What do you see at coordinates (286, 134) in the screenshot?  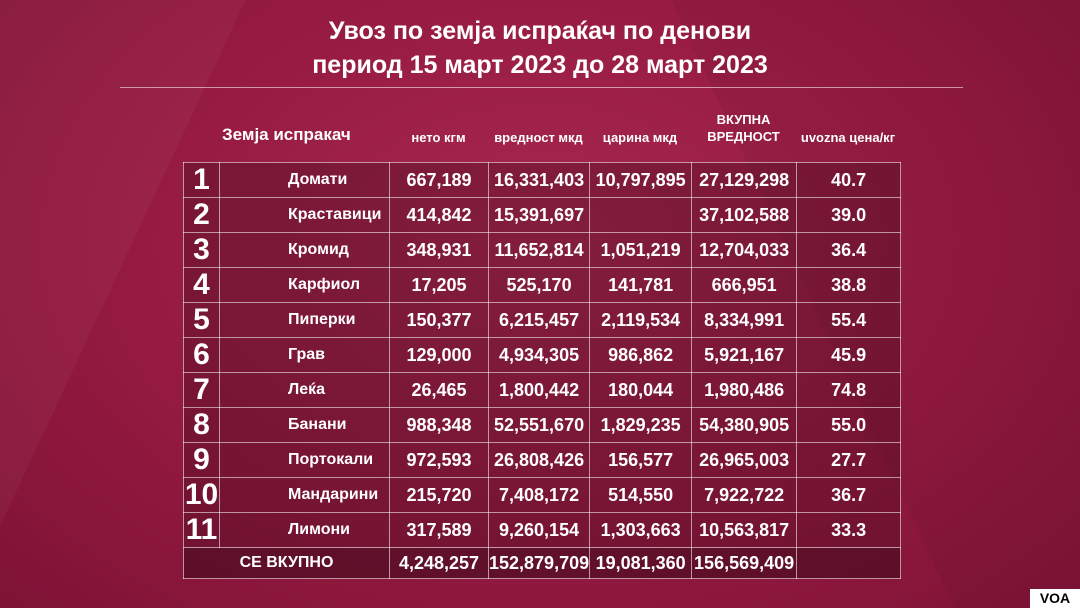 I see `header-country: Земја испракач` at bounding box center [286, 134].